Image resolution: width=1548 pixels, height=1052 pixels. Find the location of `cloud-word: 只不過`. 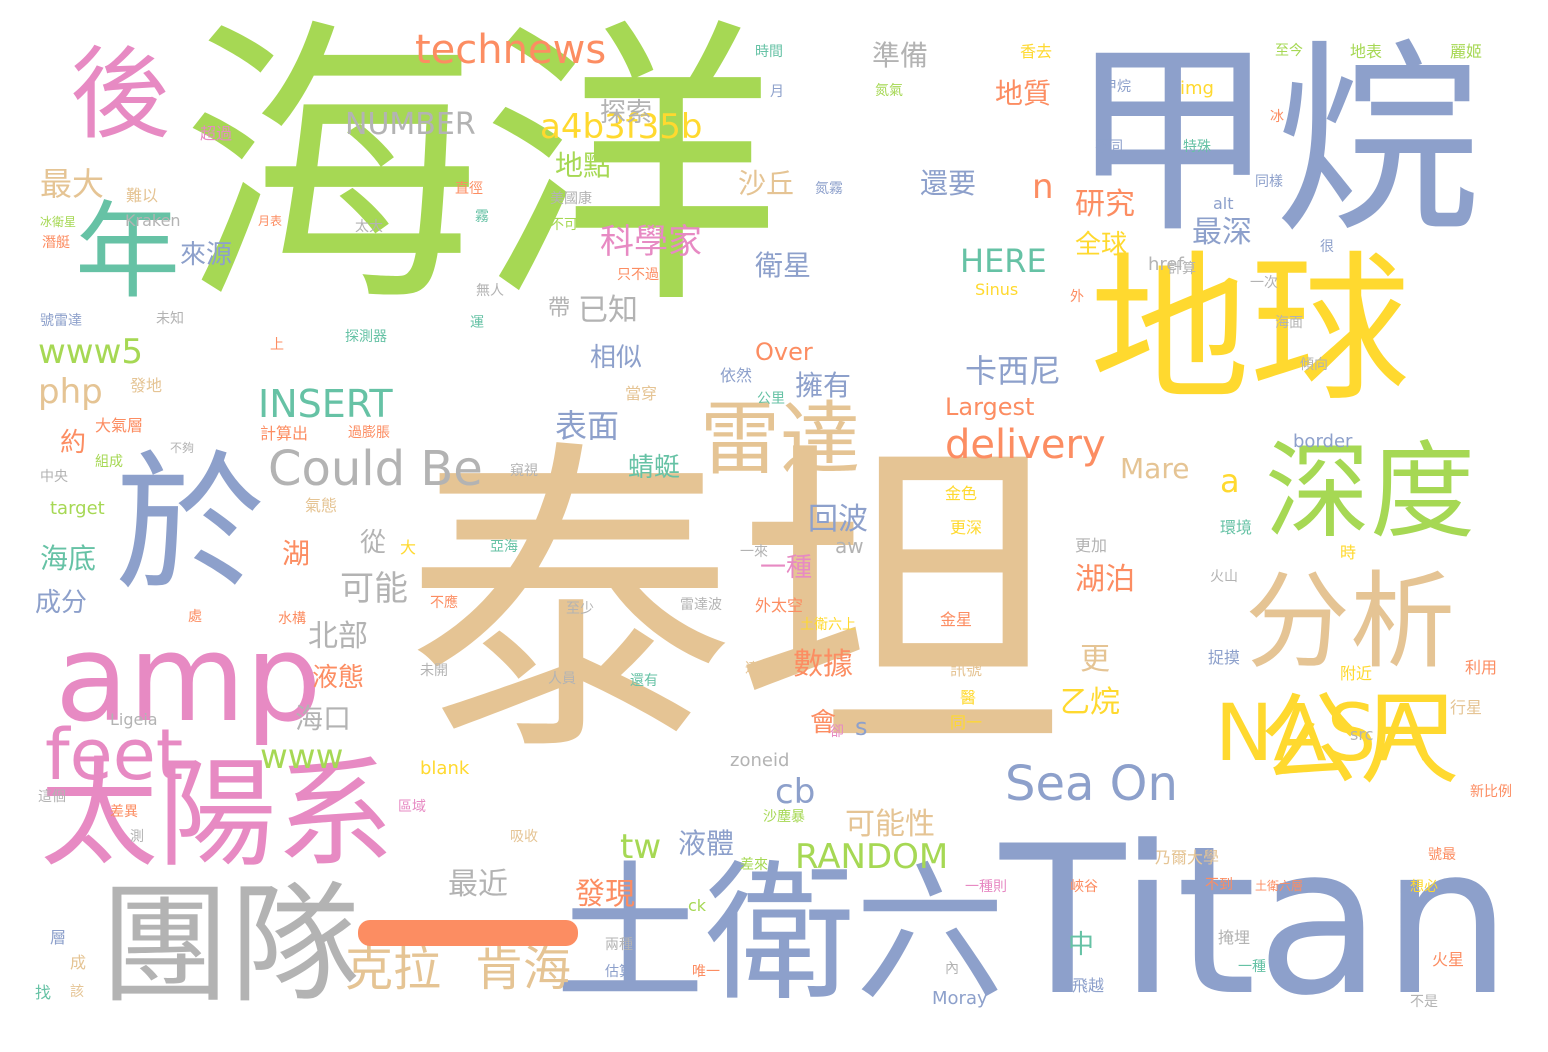

cloud-word: 只不過 is located at coordinates (638, 275).